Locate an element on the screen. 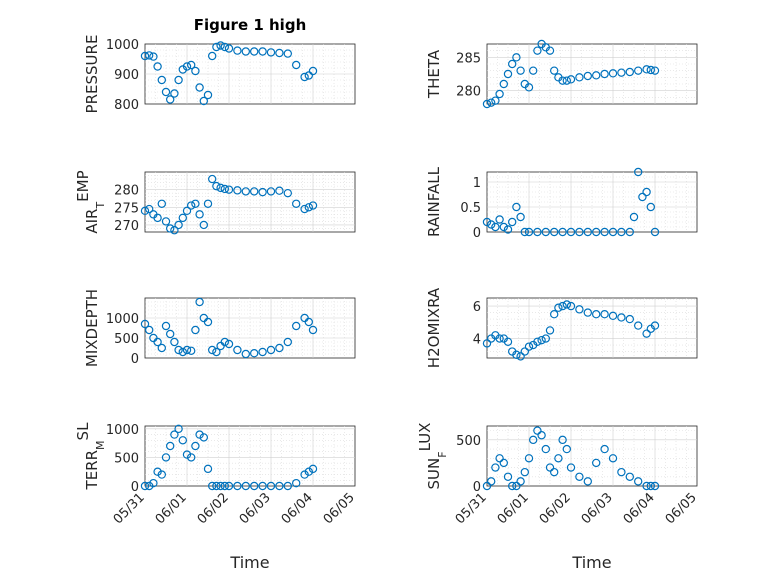  y-tick-label: 280 is located at coordinates (468, 92).